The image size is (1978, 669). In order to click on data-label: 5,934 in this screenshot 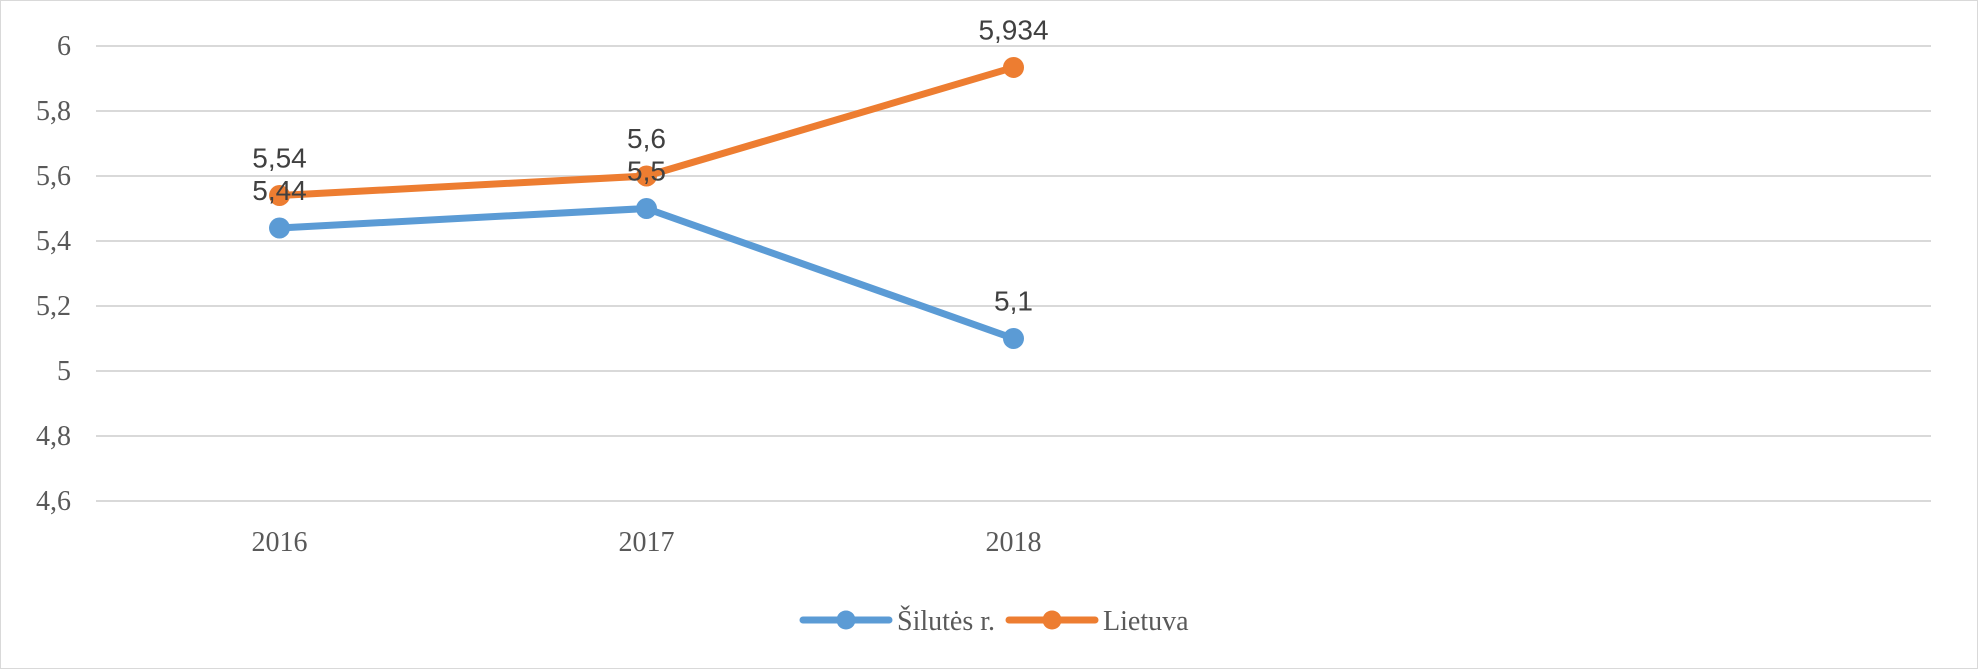, I will do `click(1013, 29)`.